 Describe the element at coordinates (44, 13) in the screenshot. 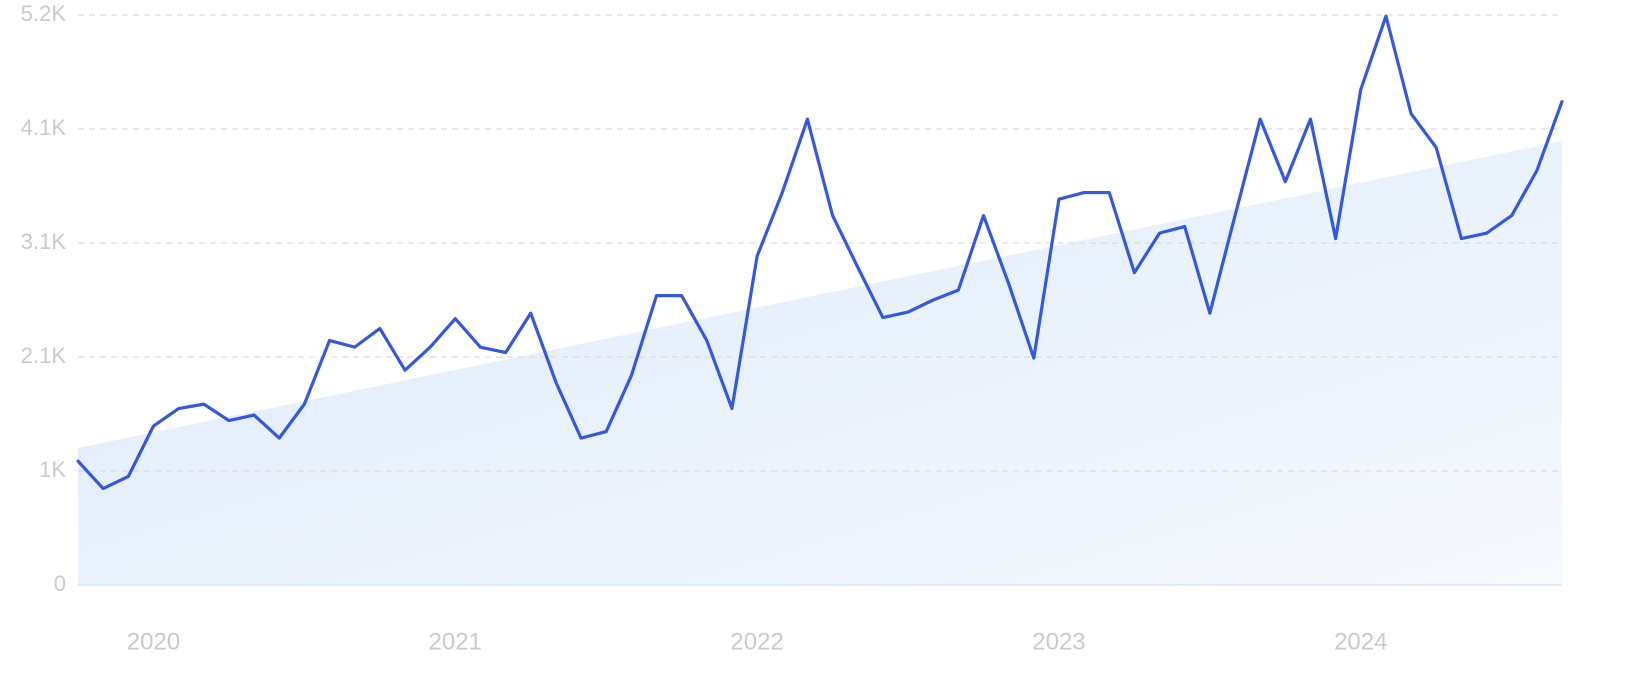

I see `y-tick-label: 5.2K` at that location.